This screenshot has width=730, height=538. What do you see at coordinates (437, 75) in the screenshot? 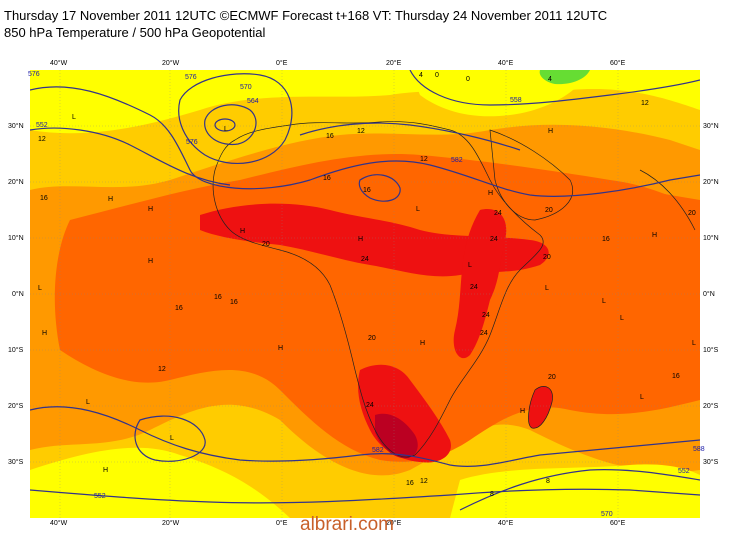
I see `temp-label: 0` at bounding box center [437, 75].